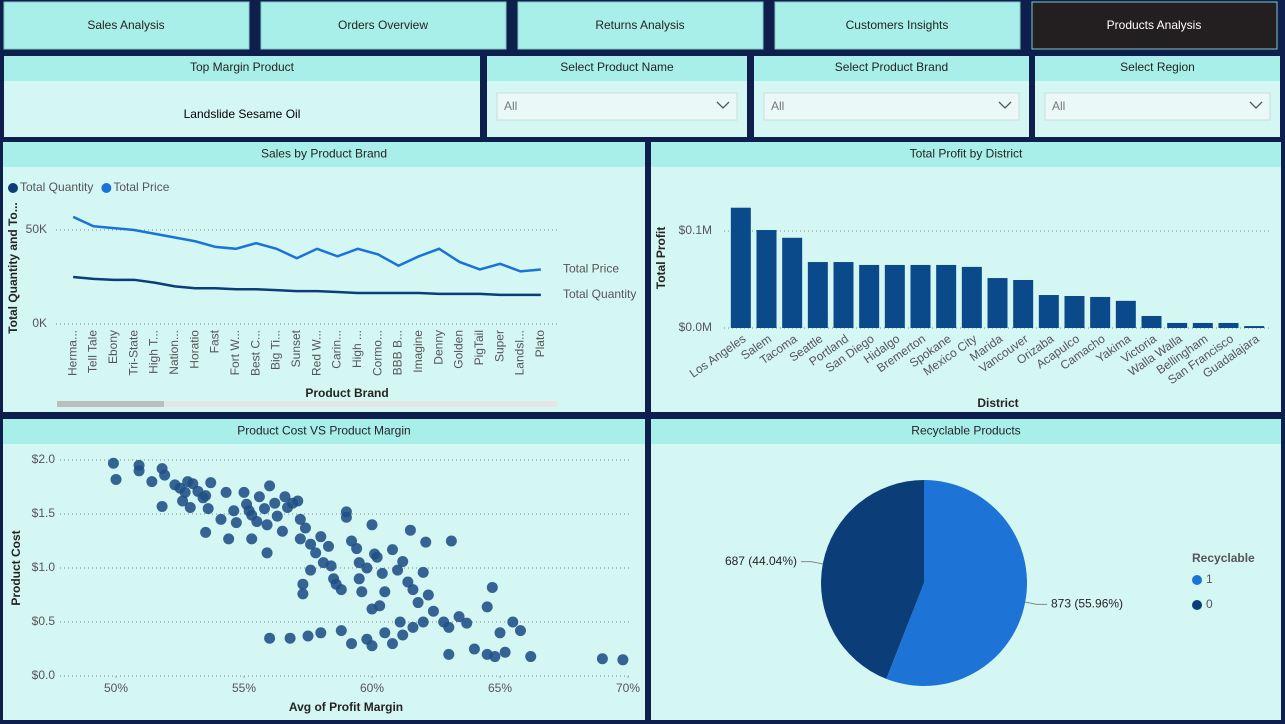 This screenshot has height=724, width=1285. I want to click on y-tick-label: $1.0, so click(44, 567).